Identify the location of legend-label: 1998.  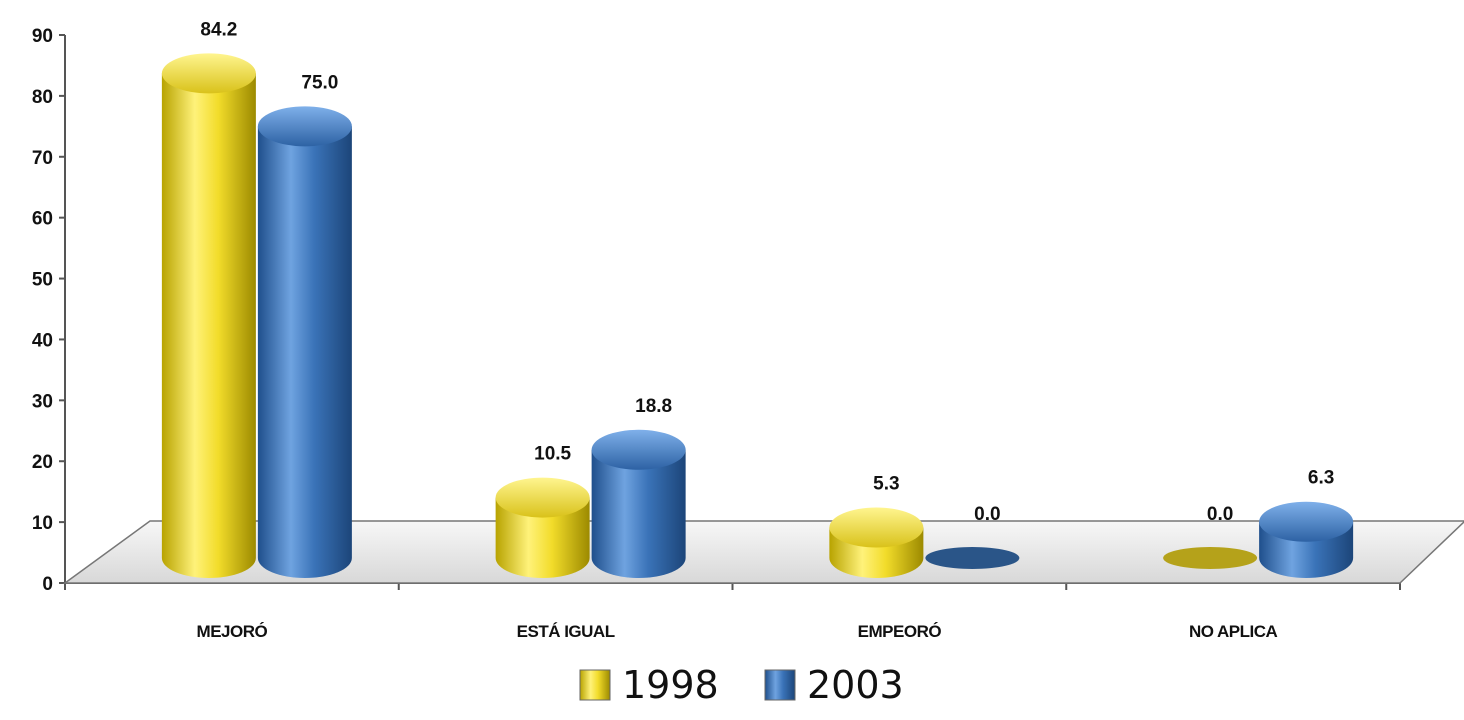
(670, 685).